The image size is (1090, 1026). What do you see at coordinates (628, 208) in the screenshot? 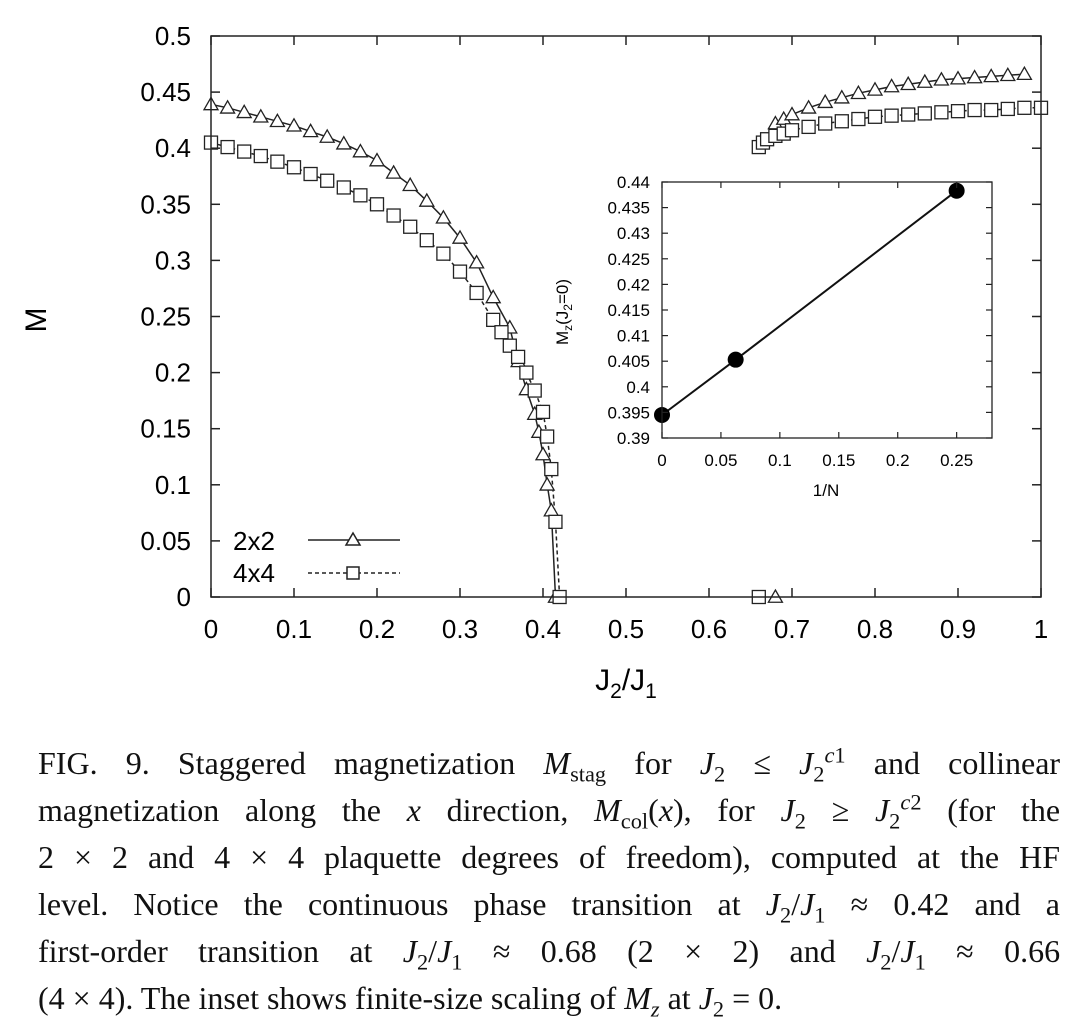
I see `inset-y-tick-label: 0.435` at bounding box center [628, 208].